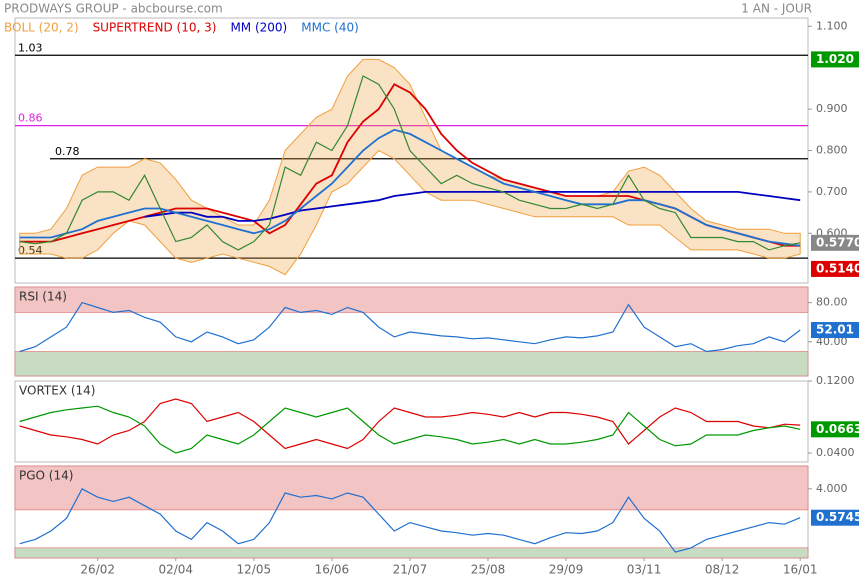  What do you see at coordinates (30, 118) in the screenshot?
I see `level-label: 0.86` at bounding box center [30, 118].